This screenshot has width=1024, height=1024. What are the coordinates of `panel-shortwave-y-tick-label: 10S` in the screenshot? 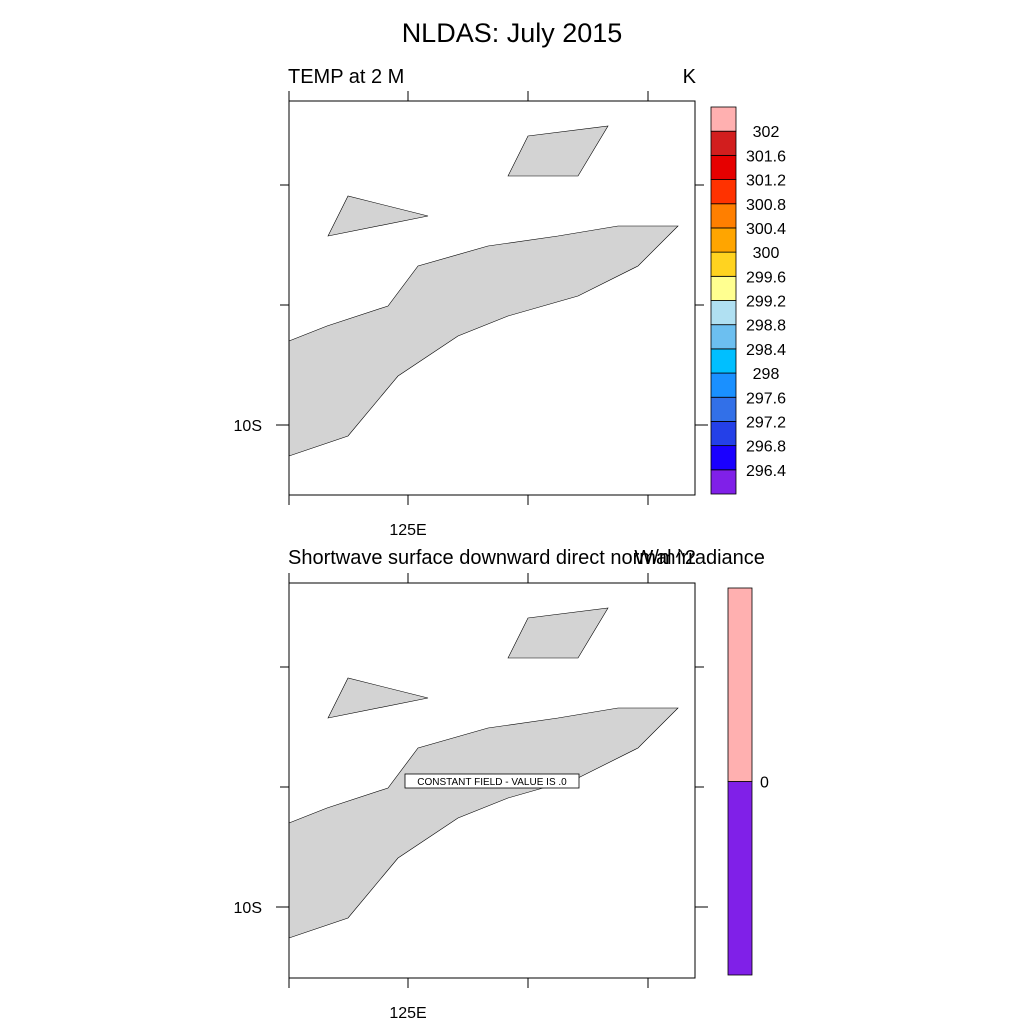 It's located at (248, 908).